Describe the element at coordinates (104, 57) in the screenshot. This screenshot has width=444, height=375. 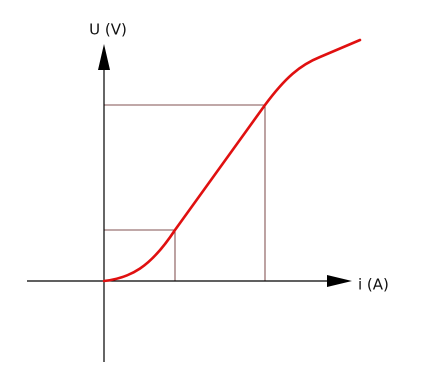
I see `y-axis-arrow` at that location.